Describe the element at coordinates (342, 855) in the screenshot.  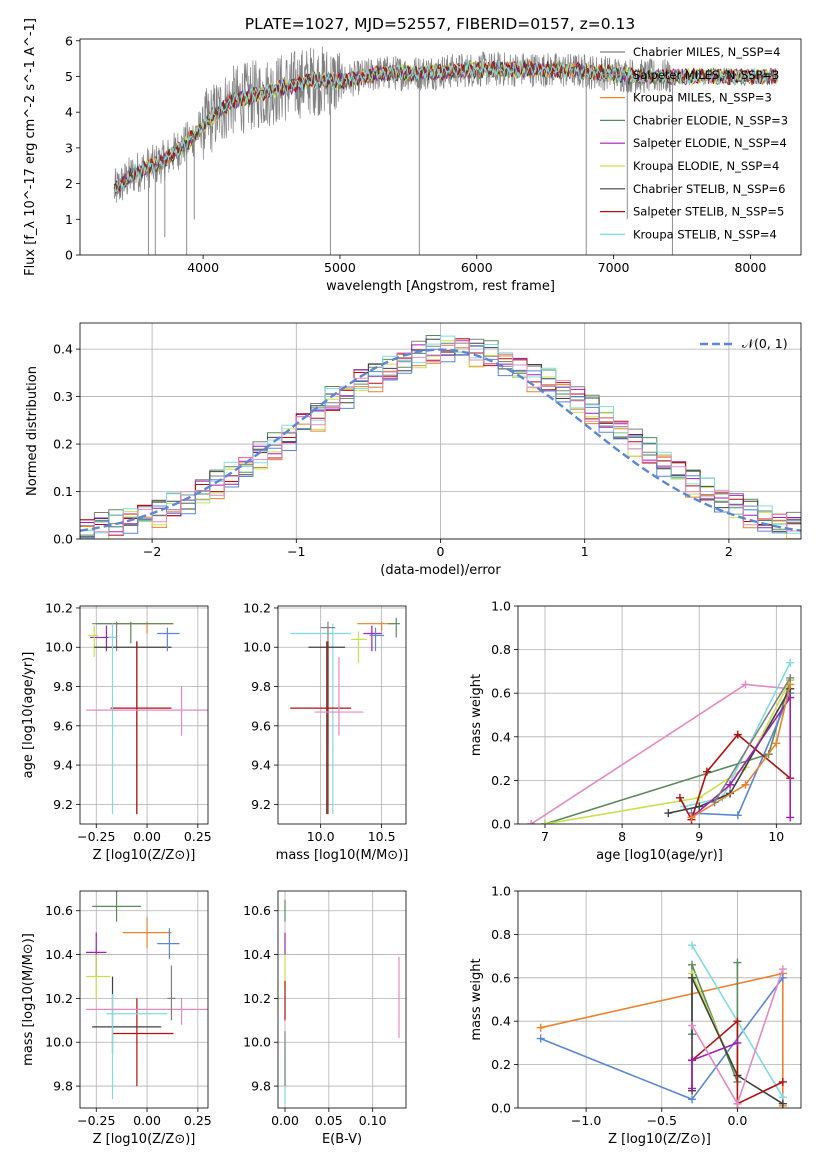
I see `x-axis-label: mass [log10(M/M⊙)]` at that location.